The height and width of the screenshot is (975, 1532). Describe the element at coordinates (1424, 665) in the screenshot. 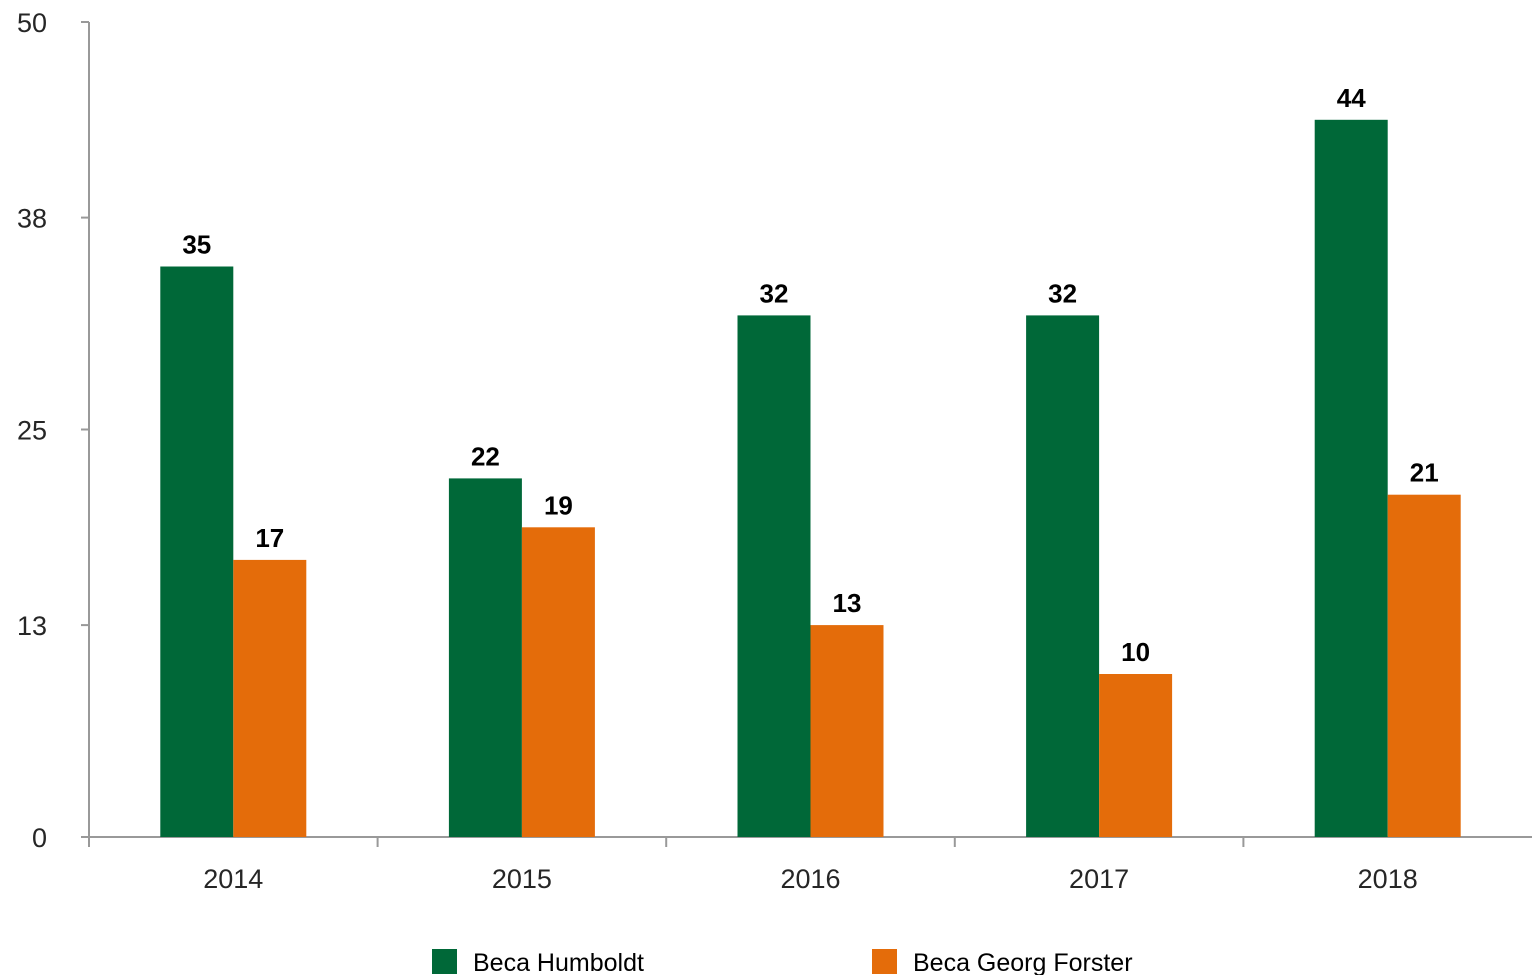

I see `bar-beca-georg-forster-2018` at that location.